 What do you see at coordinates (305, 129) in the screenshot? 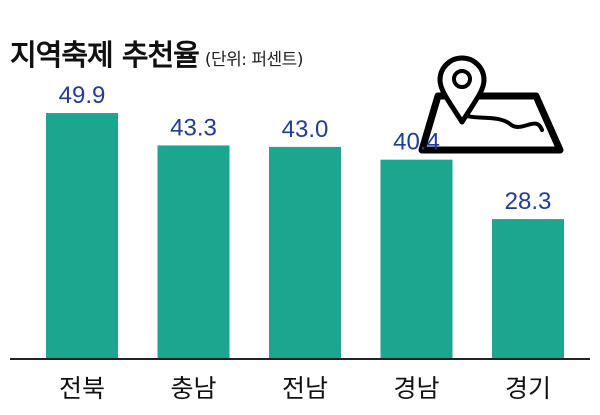
I see `value-label: 43.0` at bounding box center [305, 129].